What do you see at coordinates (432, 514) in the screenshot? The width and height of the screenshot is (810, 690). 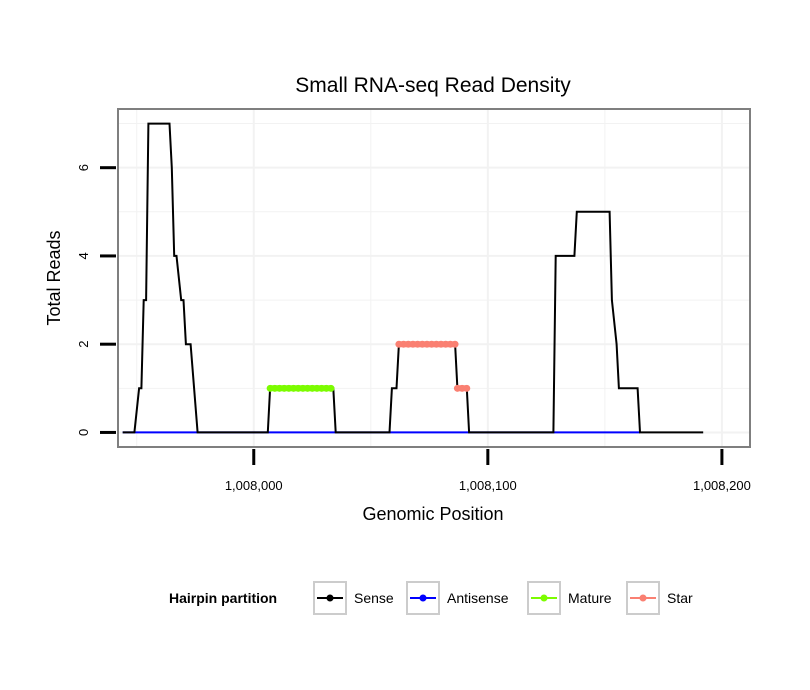 I see `x-axis-title: Genomic Position` at bounding box center [432, 514].